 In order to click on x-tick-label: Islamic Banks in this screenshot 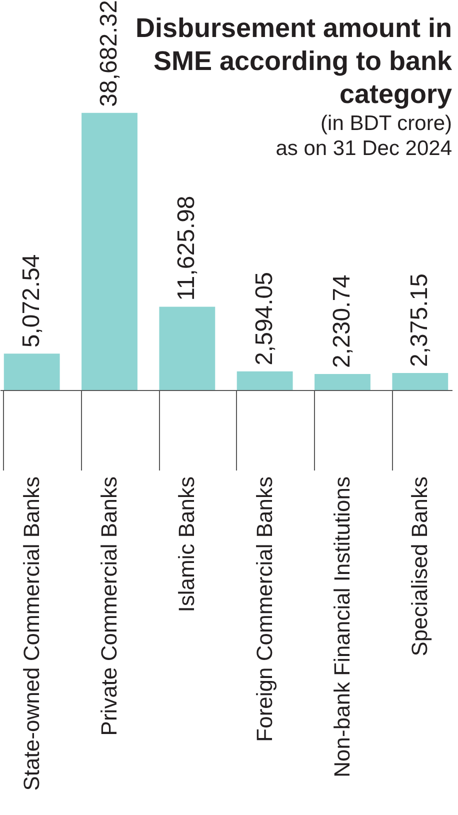, I will do `click(187, 544)`.